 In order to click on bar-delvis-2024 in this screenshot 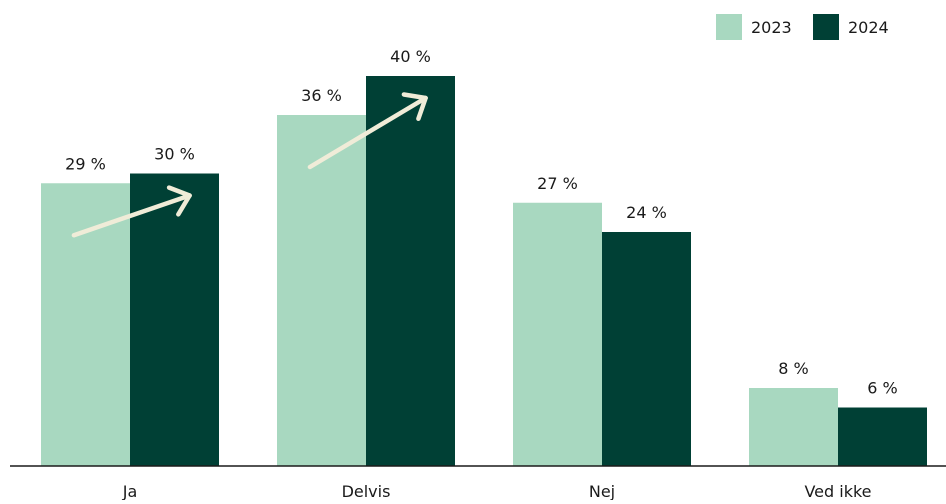, I will do `click(410, 271)`.